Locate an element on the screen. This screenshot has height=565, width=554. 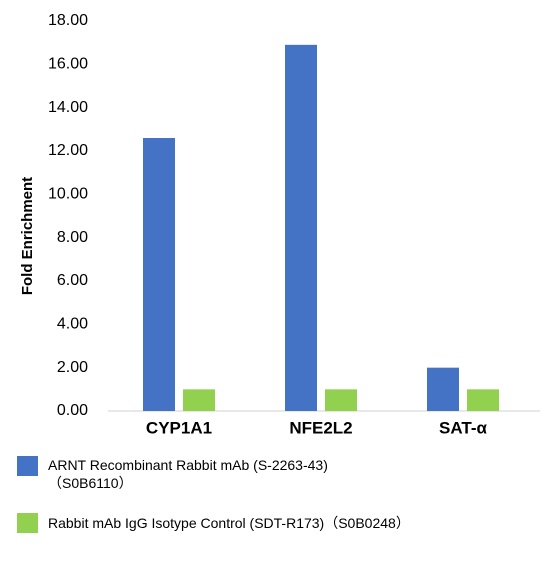
y-tick-label: 16.00 is located at coordinates (68, 64).